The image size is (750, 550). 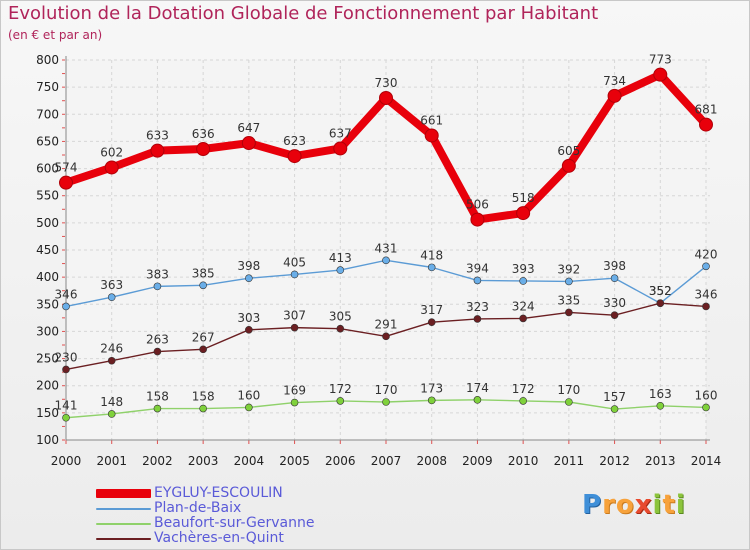 What do you see at coordinates (523, 269) in the screenshot?
I see `data-label-plan-de-baix: 393` at bounding box center [523, 269].